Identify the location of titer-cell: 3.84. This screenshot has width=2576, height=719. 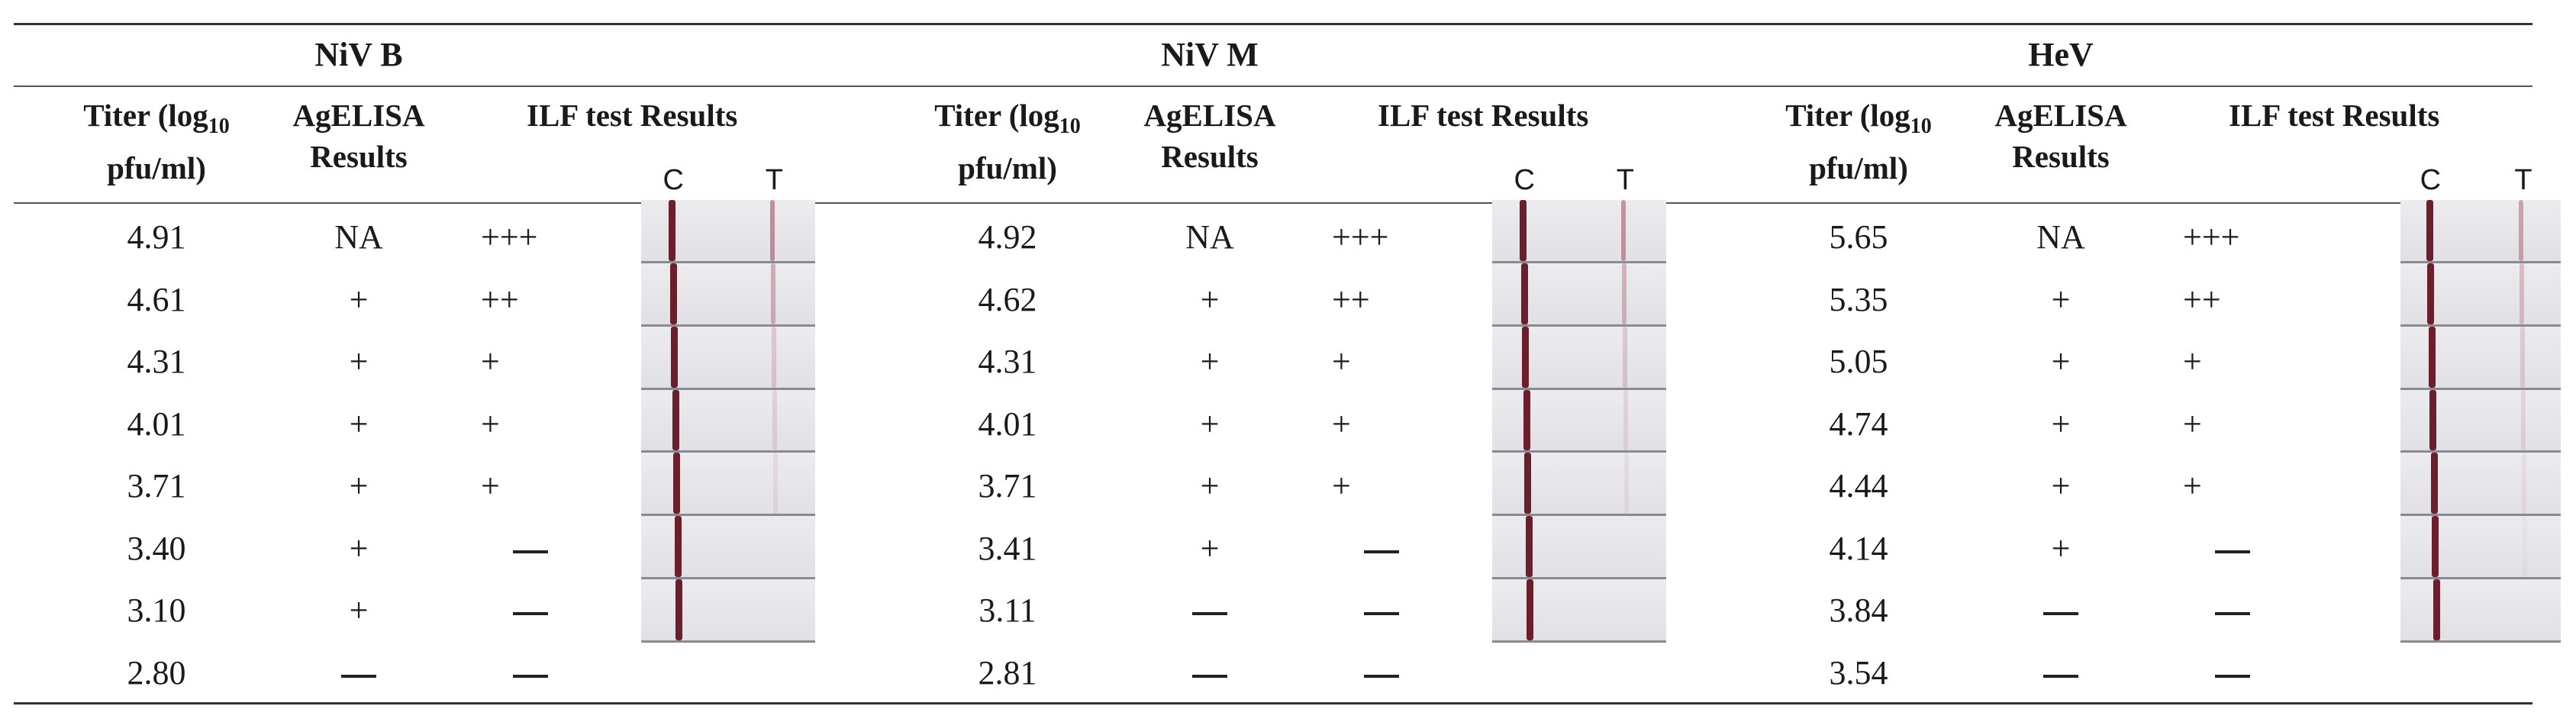
(1859, 610).